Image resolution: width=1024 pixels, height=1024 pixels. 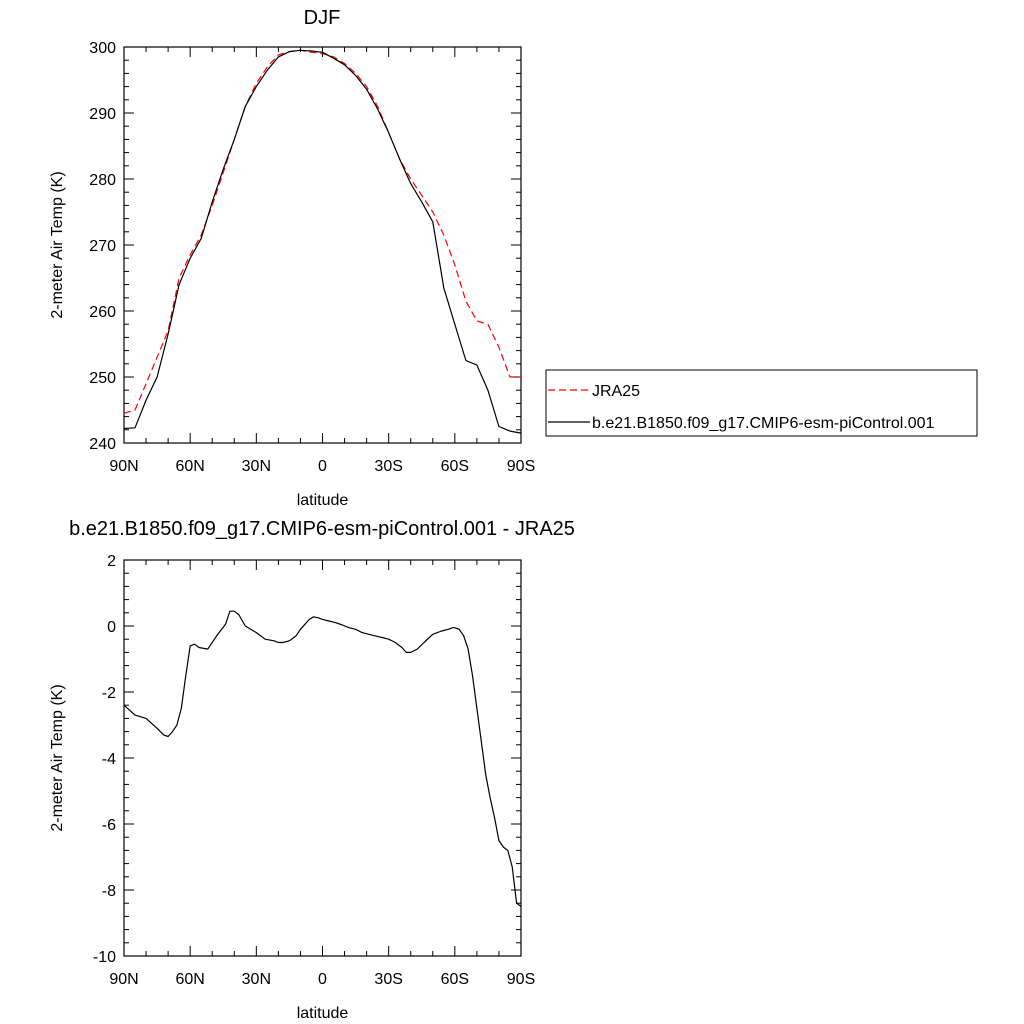 What do you see at coordinates (102, 444) in the screenshot?
I see `y-tick-label: 240` at bounding box center [102, 444].